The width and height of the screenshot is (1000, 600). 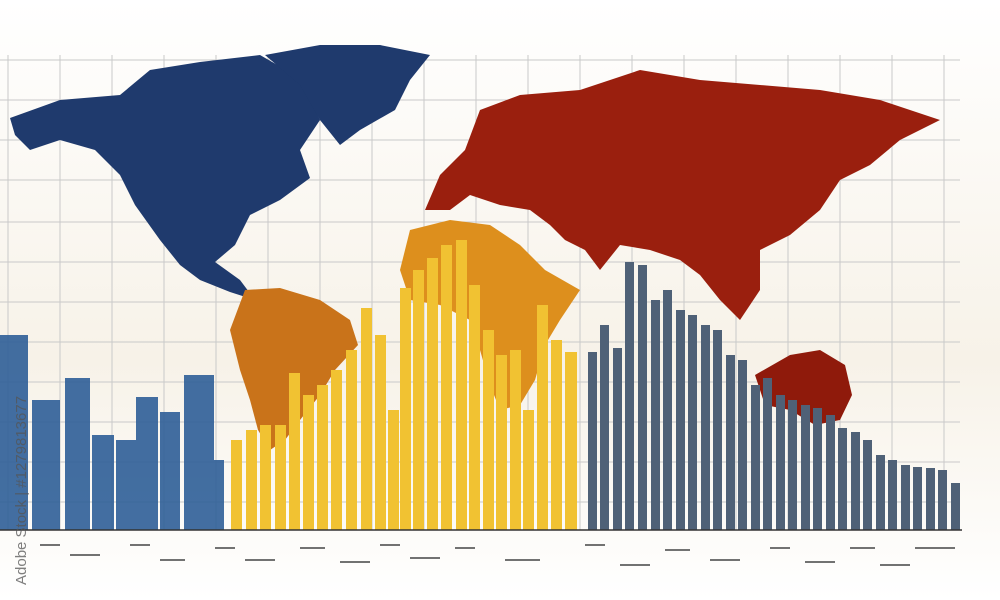 I want to click on illegible-labels, so click(x=497, y=555).